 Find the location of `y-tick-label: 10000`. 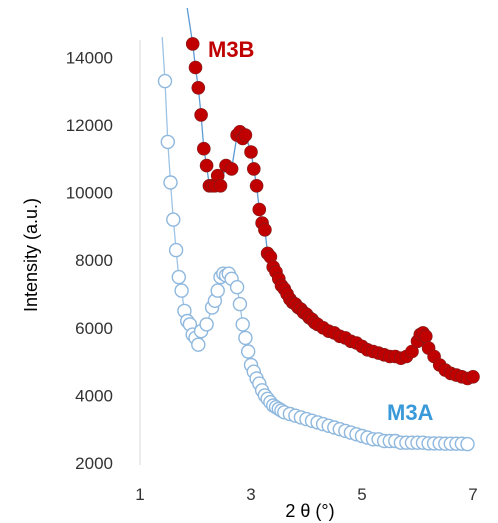

y-tick-label: 10000 is located at coordinates (89, 193).